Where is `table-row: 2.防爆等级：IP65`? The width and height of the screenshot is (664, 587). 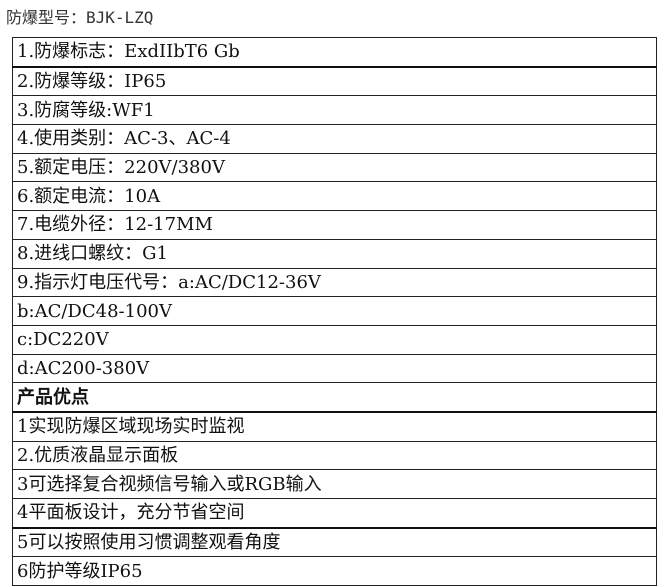
table-row: 2.防爆等级：IP65 is located at coordinates (334, 81).